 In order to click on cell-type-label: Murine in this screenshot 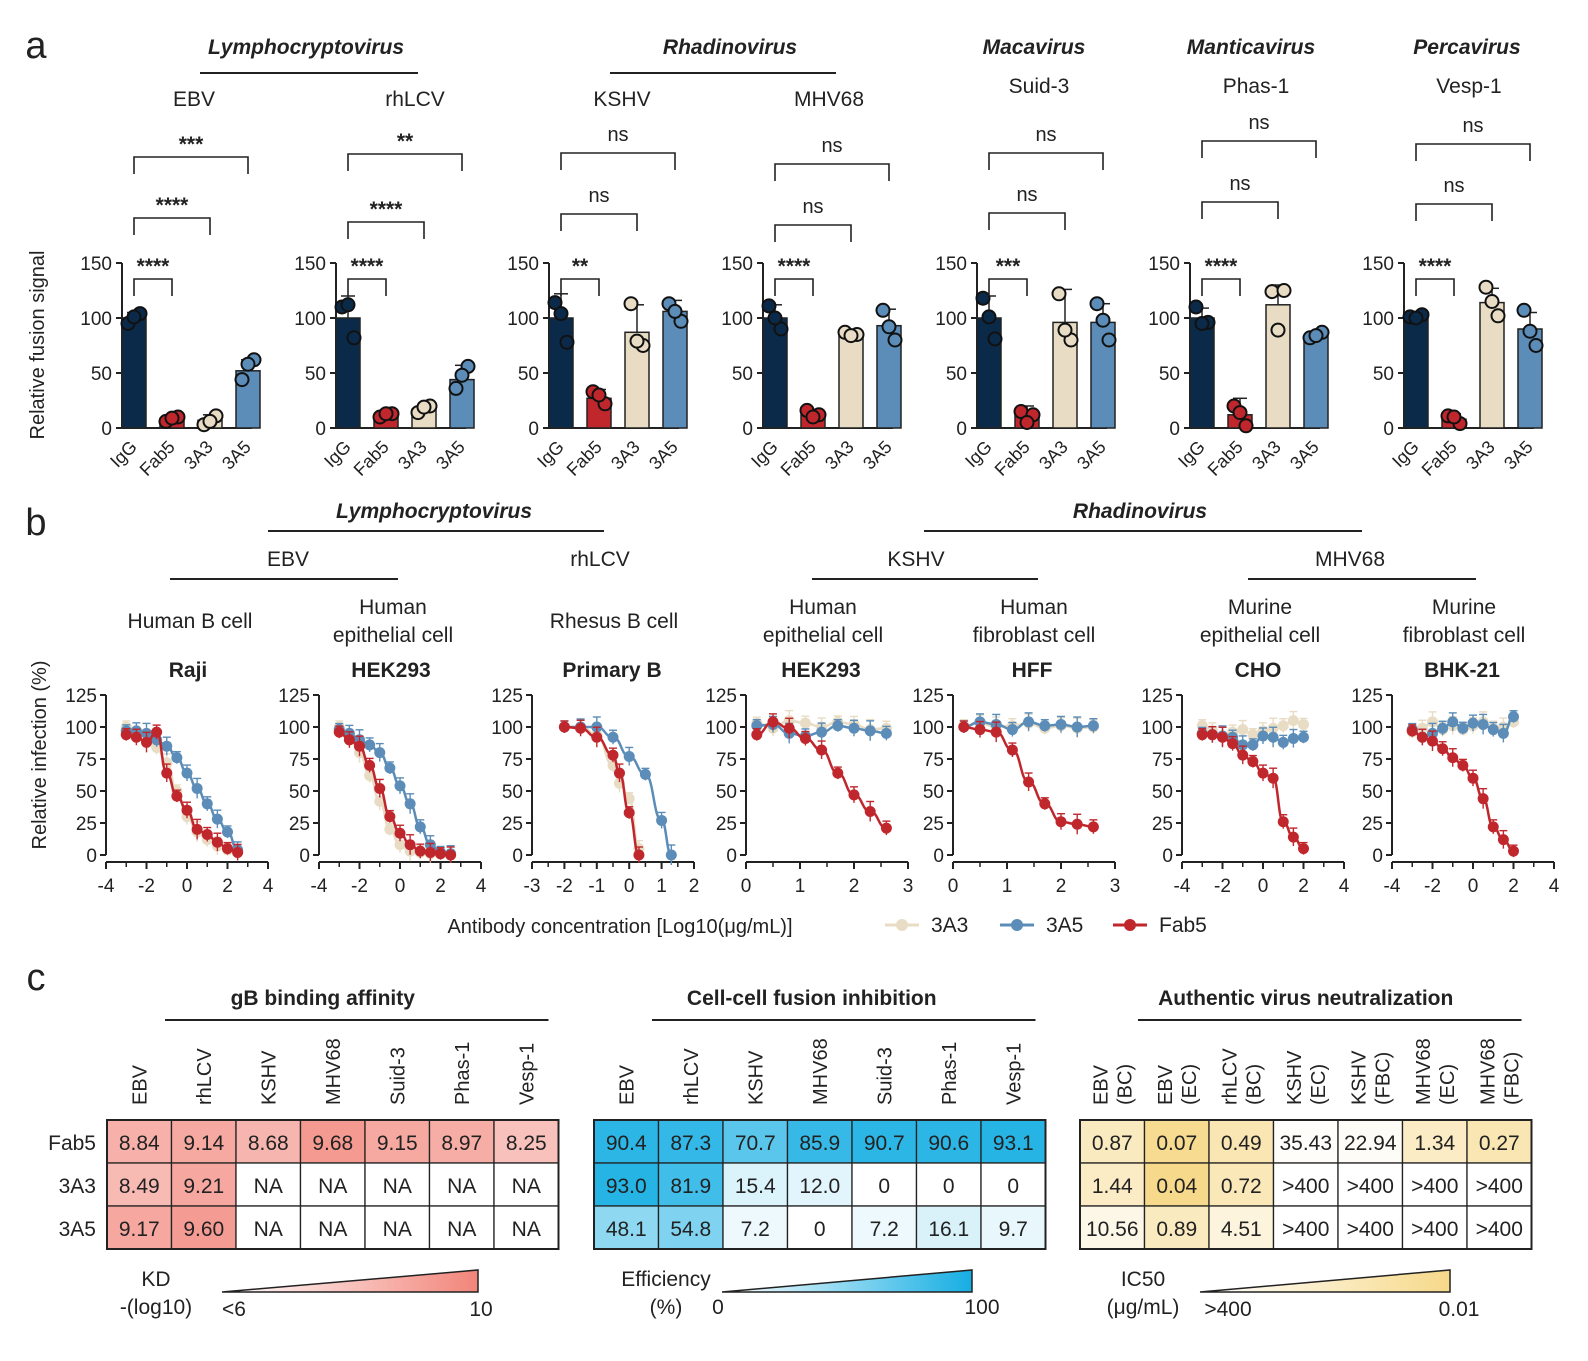, I will do `click(1260, 607)`.